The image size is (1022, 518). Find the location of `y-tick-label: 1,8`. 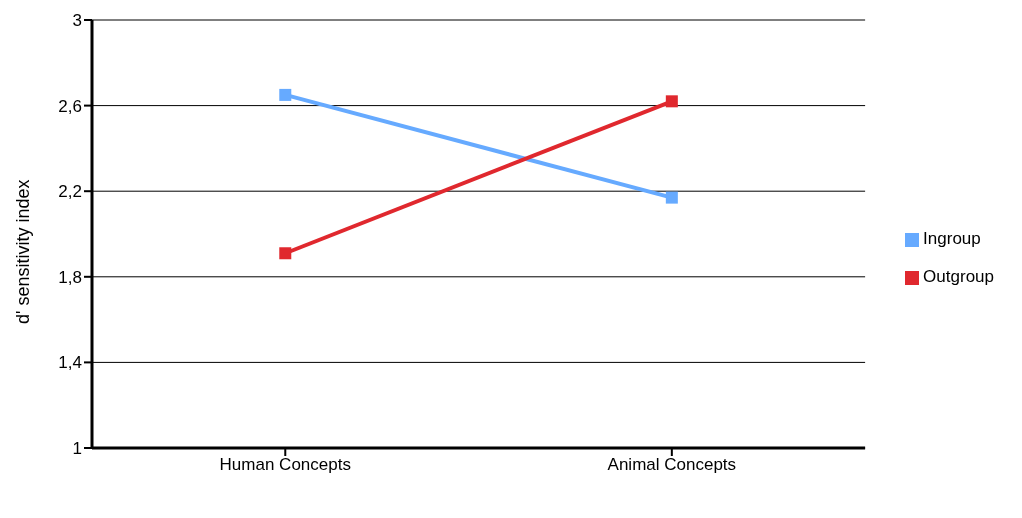

y-tick-label: 1,8 is located at coordinates (70, 277).